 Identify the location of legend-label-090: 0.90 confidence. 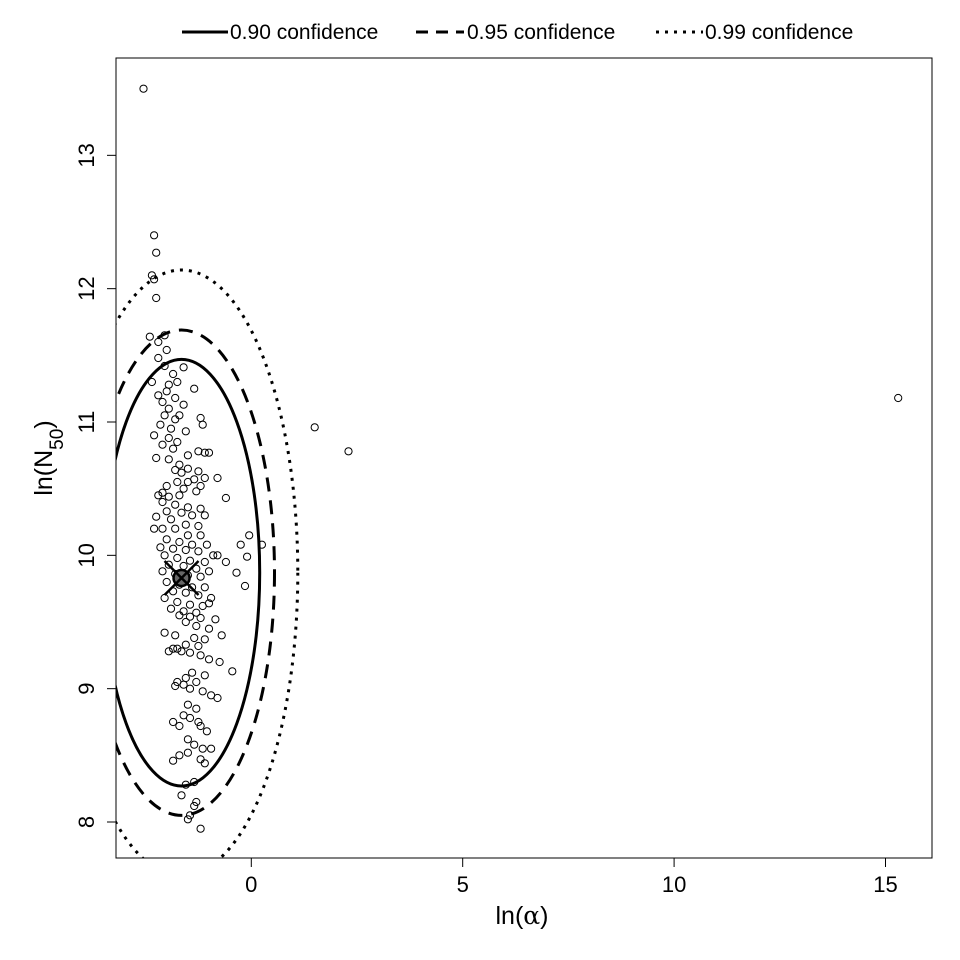
(304, 32).